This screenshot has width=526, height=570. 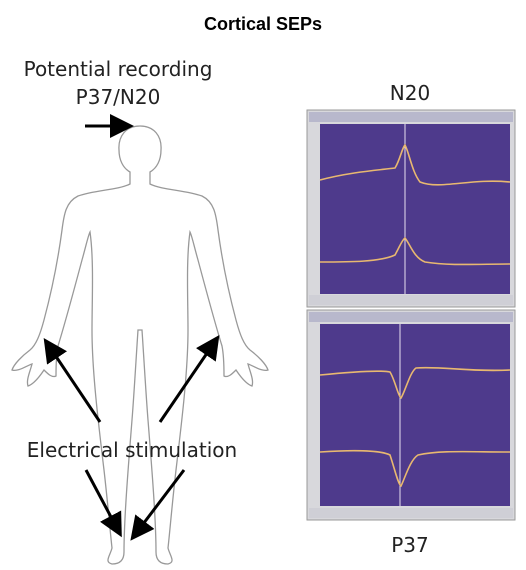 What do you see at coordinates (410, 545) in the screenshot?
I see `panel-label: P37` at bounding box center [410, 545].